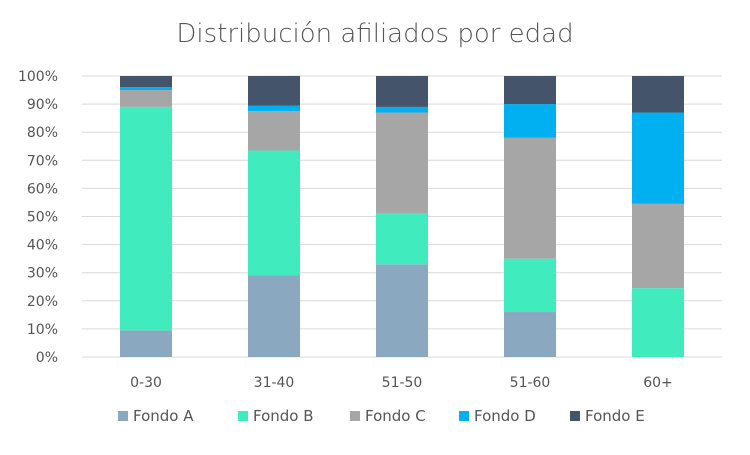  Describe the element at coordinates (42, 274) in the screenshot. I see `y-tick-label: 30%` at that location.